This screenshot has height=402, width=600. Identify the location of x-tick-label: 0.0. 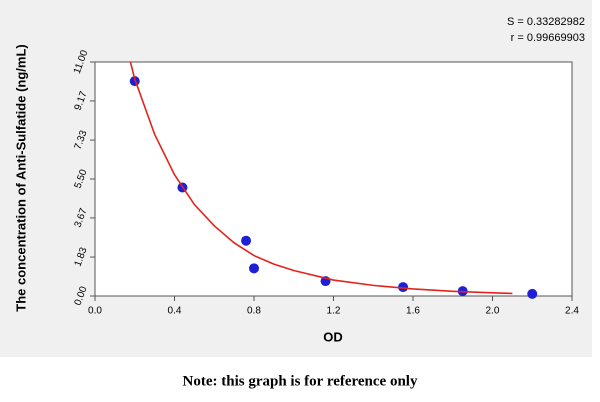
(95, 311).